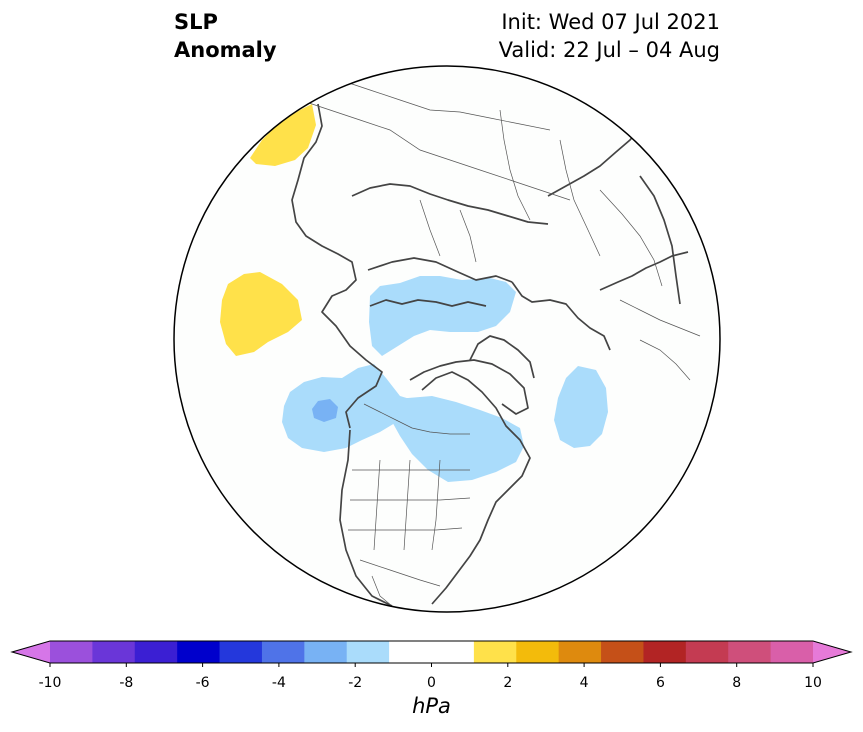 The image size is (863, 732). I want to click on colorbar-tick-label: 0, so click(431, 683).